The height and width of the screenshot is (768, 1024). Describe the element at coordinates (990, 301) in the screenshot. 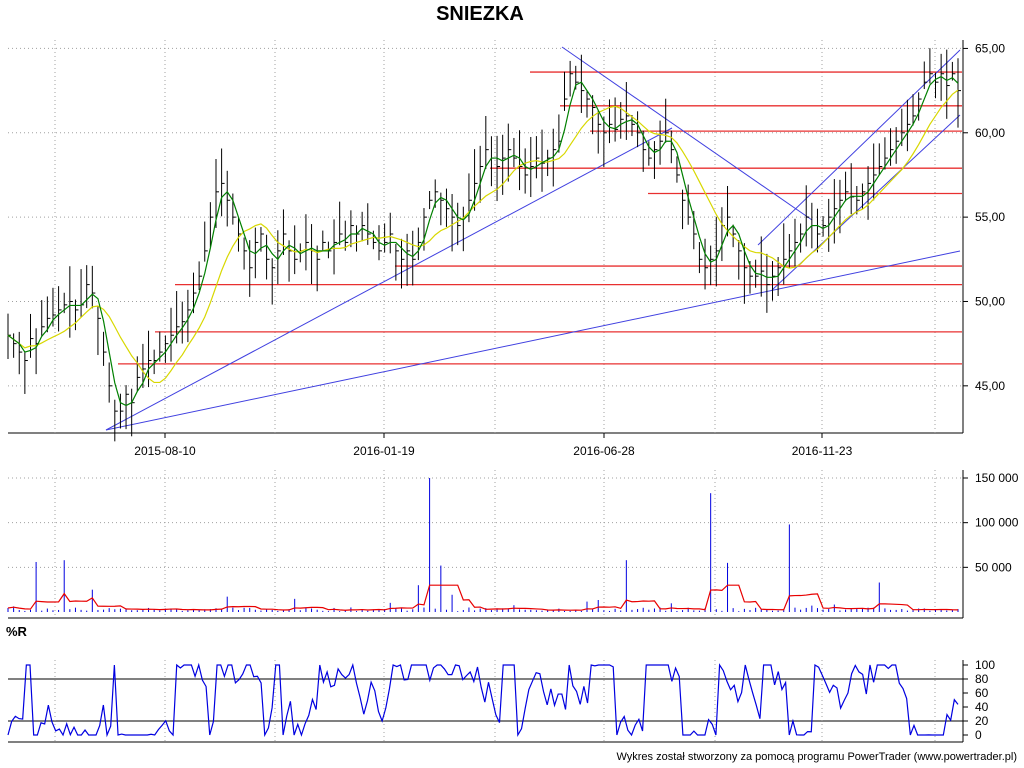

I see `price-y-tick-label: 50,00` at that location.